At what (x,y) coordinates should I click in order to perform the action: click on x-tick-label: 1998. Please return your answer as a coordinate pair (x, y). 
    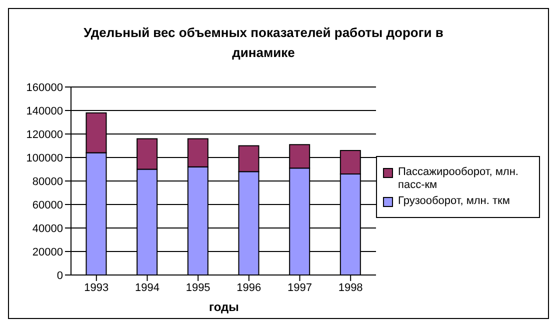
    Looking at the image, I should click on (350, 288).